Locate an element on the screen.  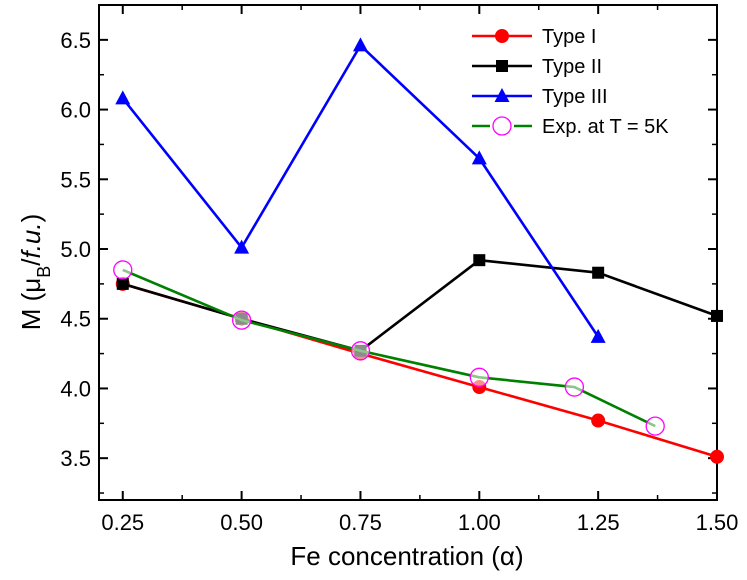
legend-item: Type II is located at coordinates (537, 67).